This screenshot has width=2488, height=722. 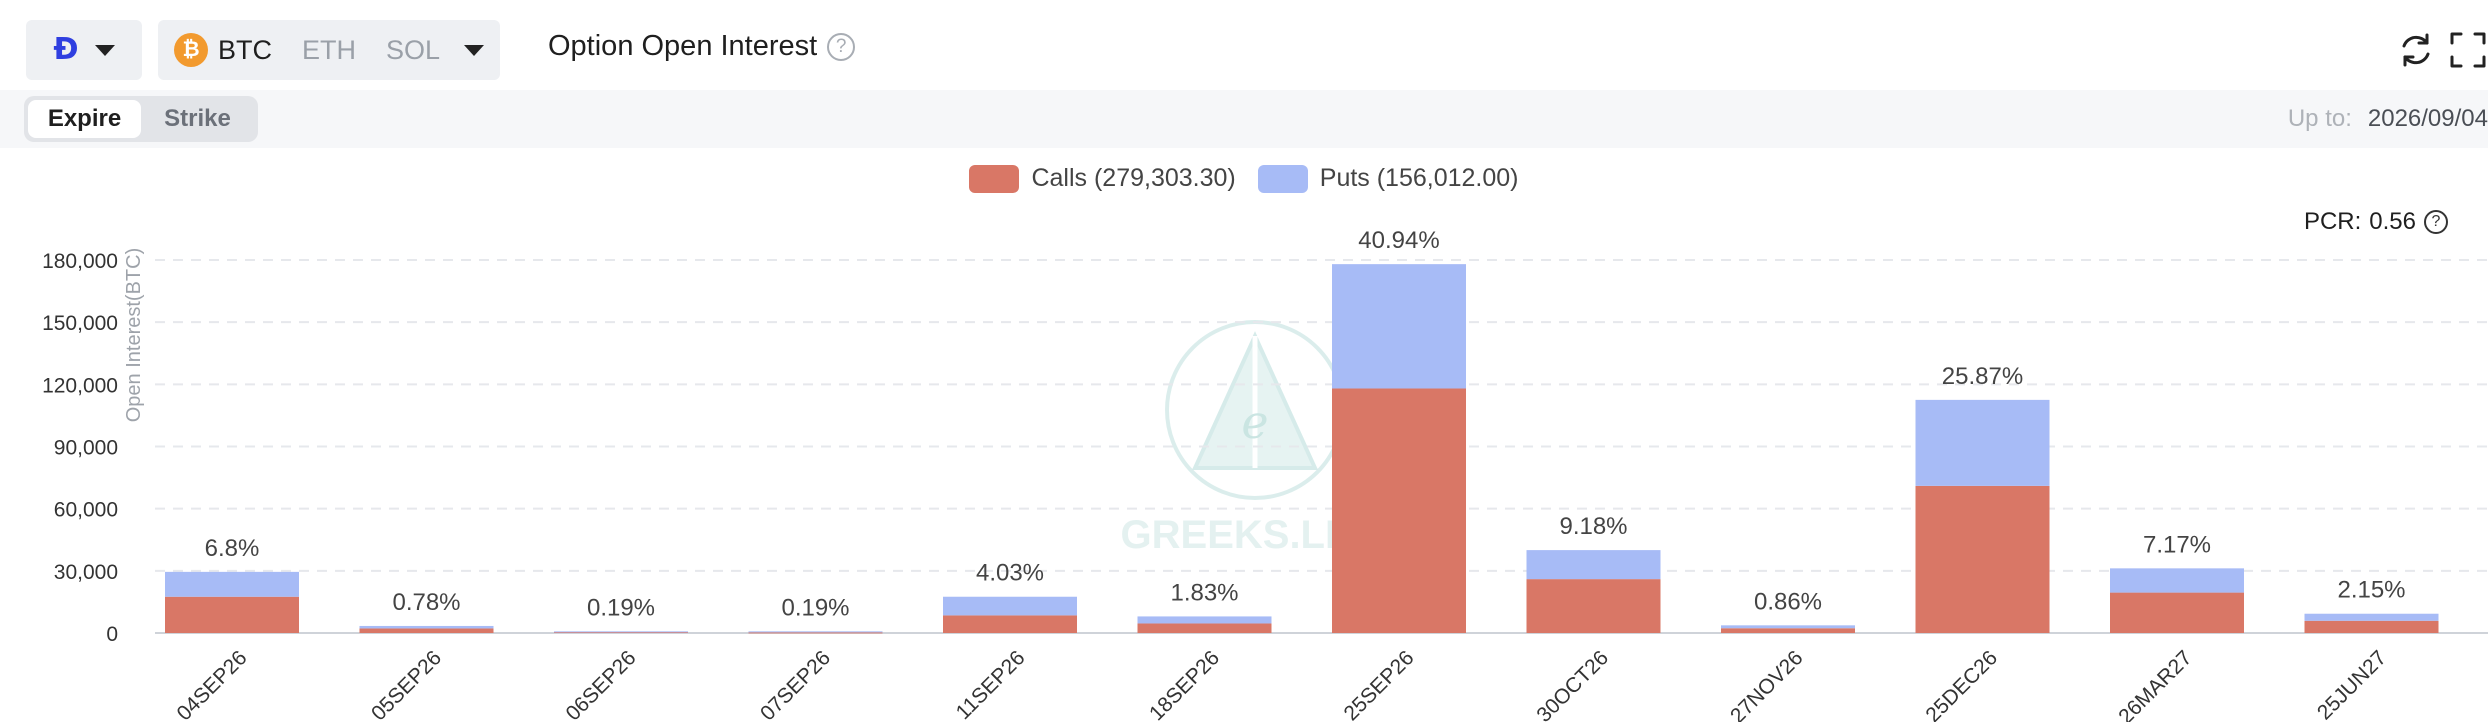 I want to click on coin-btc: ₿ BTC, so click(x=223, y=50).